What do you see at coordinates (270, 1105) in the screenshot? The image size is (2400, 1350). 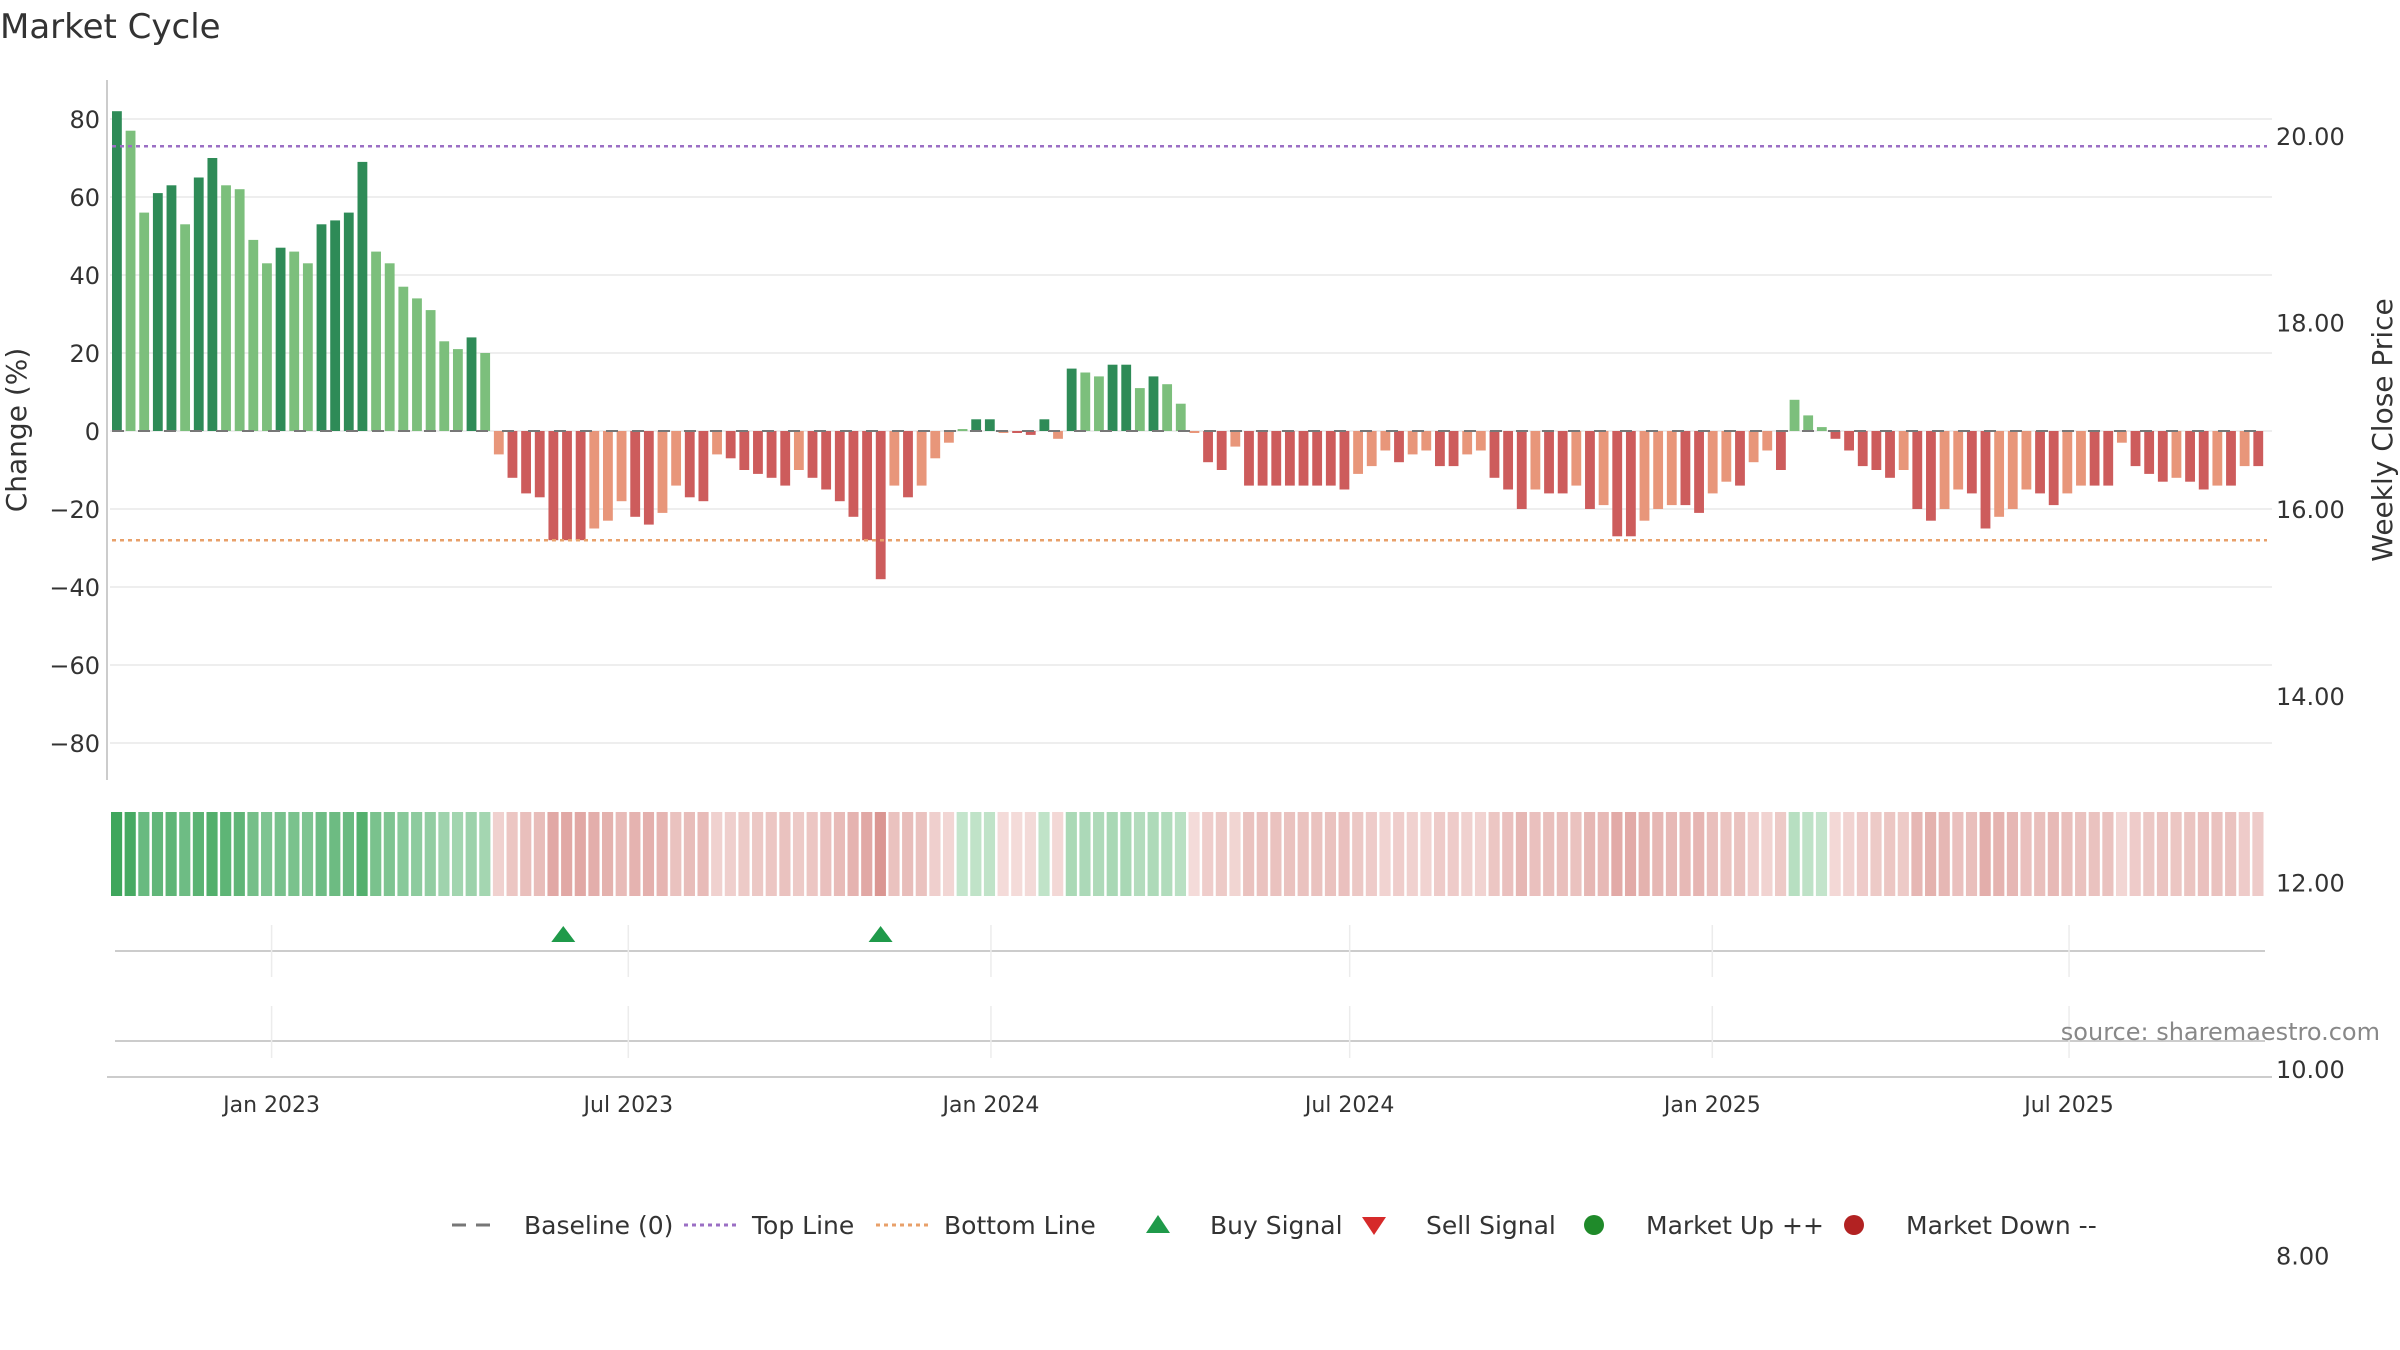 I see `x-tick-label: Jan 2023` at bounding box center [270, 1105].